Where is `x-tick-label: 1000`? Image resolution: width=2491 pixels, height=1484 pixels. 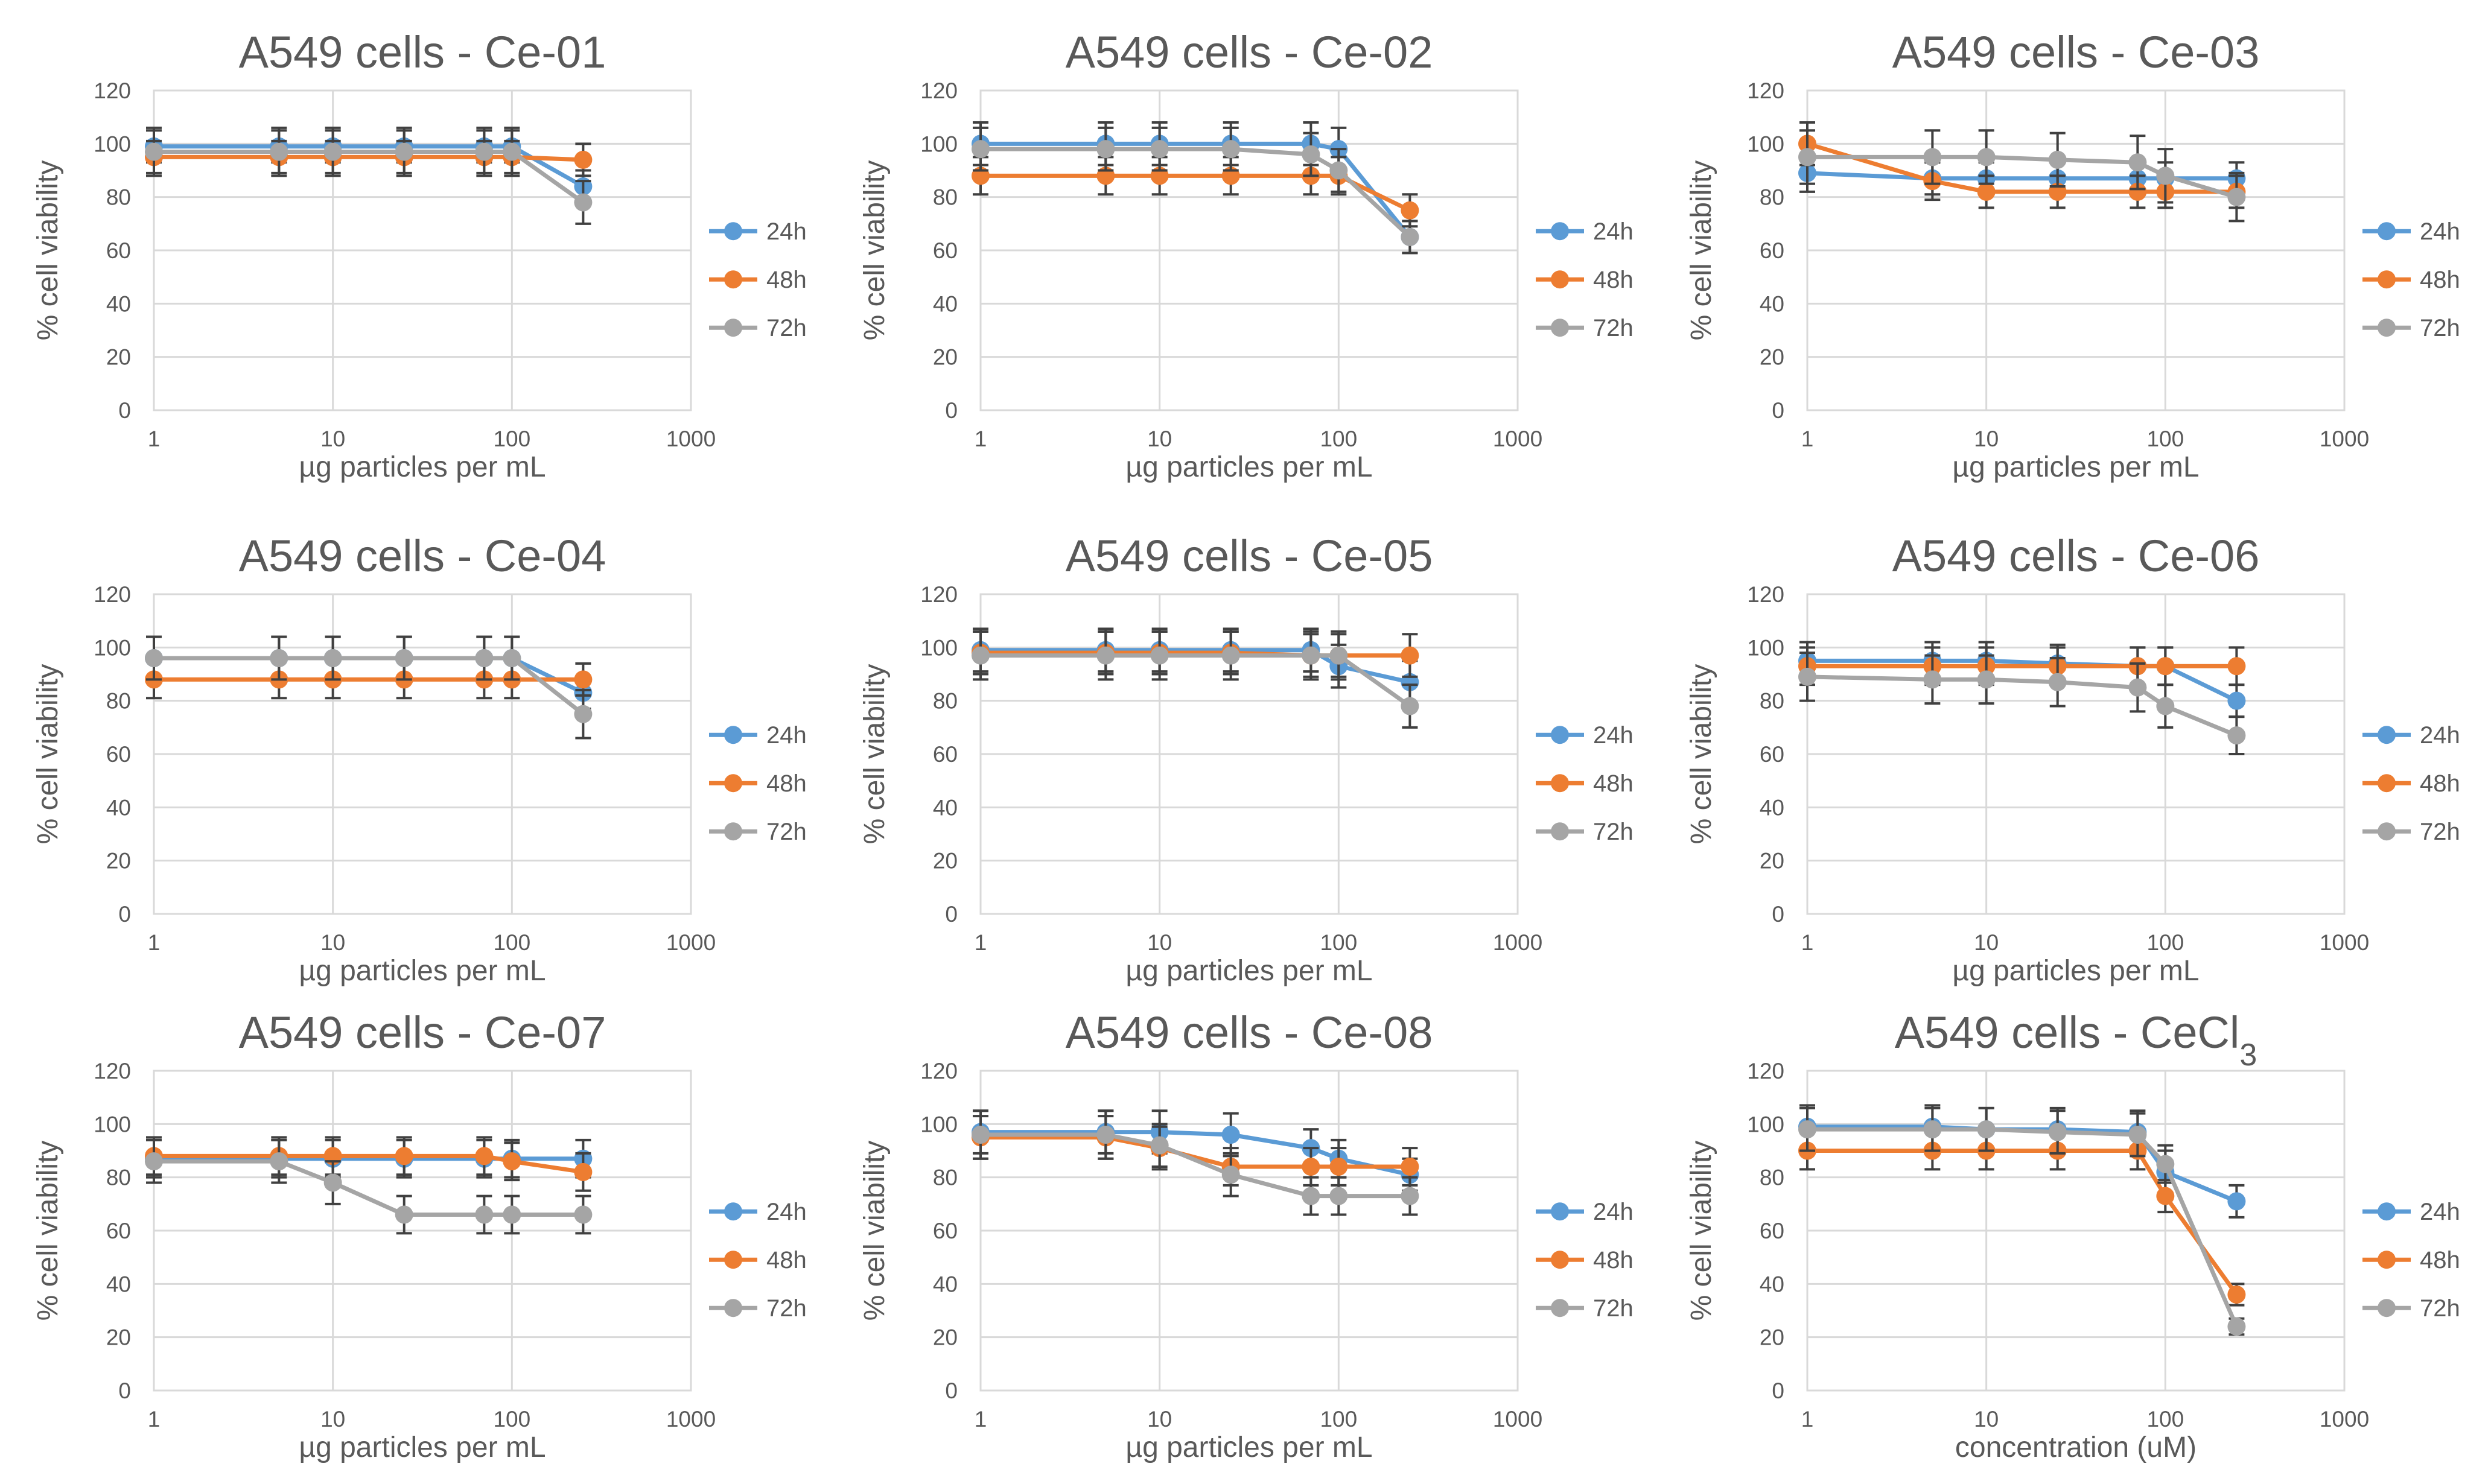 x-tick-label: 1000 is located at coordinates (2344, 942).